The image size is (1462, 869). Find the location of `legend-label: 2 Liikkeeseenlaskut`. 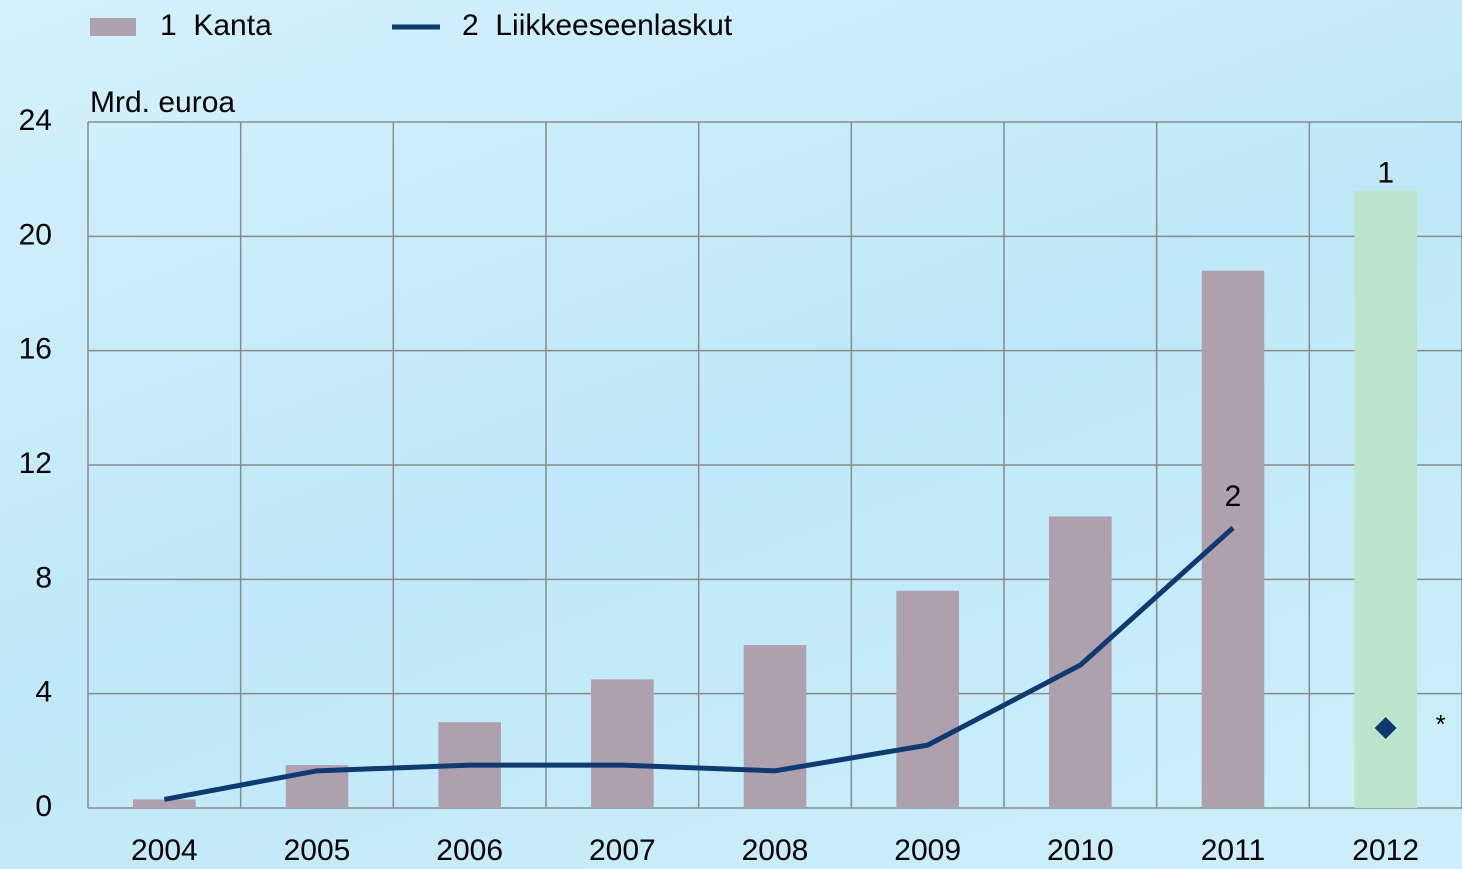

legend-label: 2 Liikkeeseenlaskut is located at coordinates (597, 25).